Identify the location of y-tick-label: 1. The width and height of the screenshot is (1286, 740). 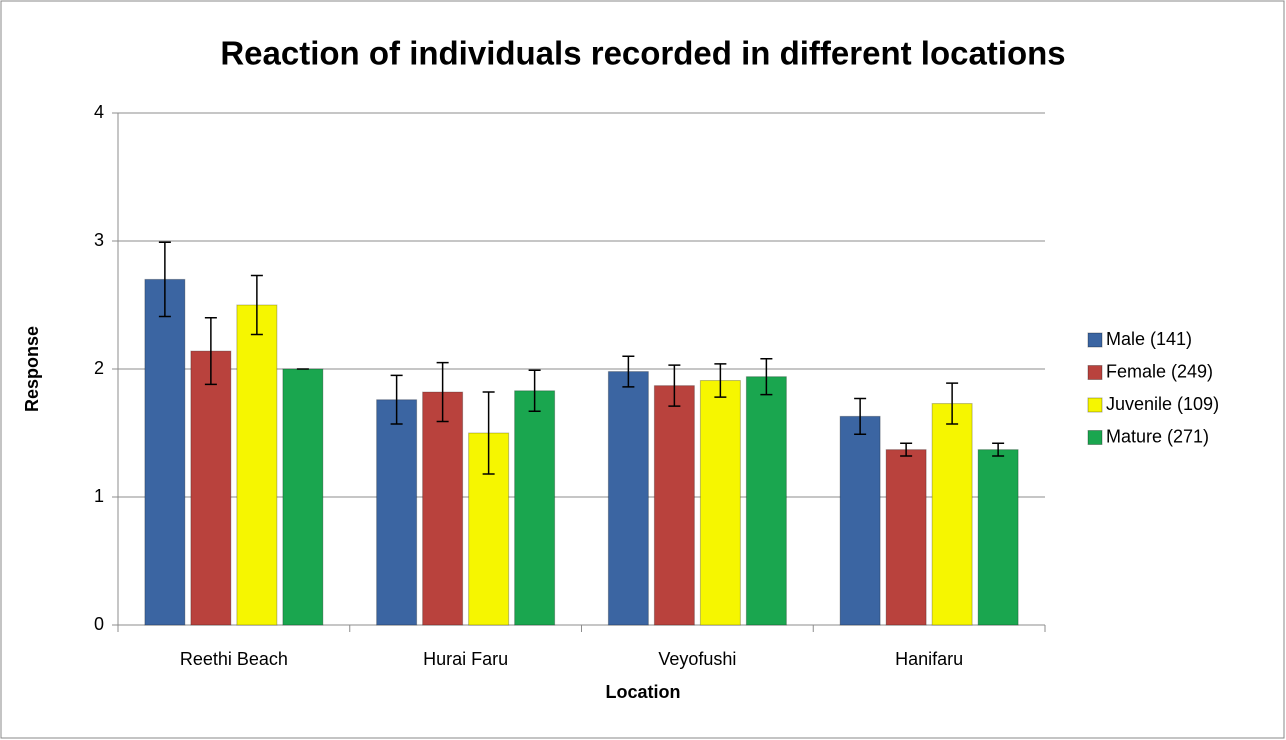
(99, 496).